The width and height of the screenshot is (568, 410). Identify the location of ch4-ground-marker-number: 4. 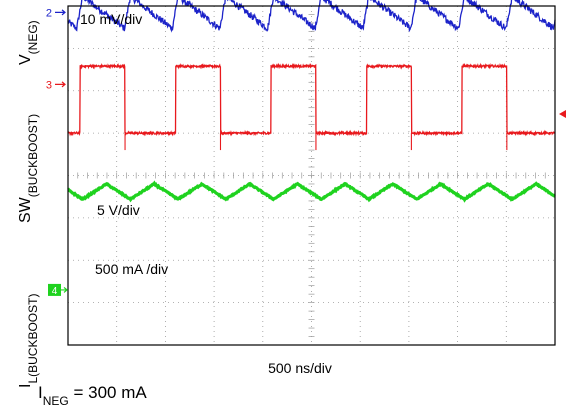
(55, 291).